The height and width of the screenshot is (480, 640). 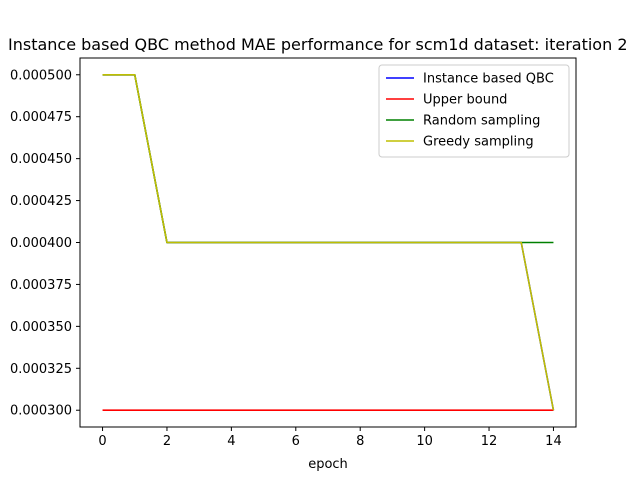 What do you see at coordinates (41, 75) in the screenshot?
I see `y-tick-label: 0.000500` at bounding box center [41, 75].